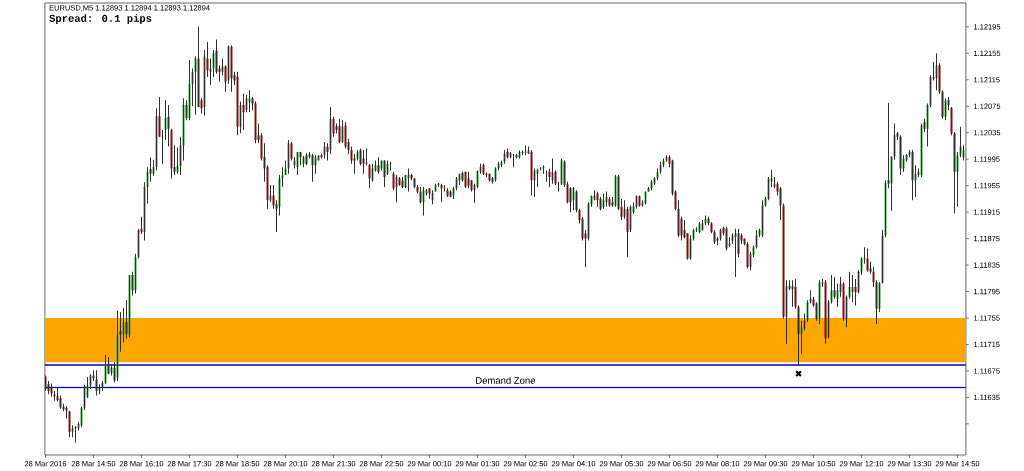 The width and height of the screenshot is (1024, 471). I want to click on ref-line-label: Demand Zone, so click(506, 380).